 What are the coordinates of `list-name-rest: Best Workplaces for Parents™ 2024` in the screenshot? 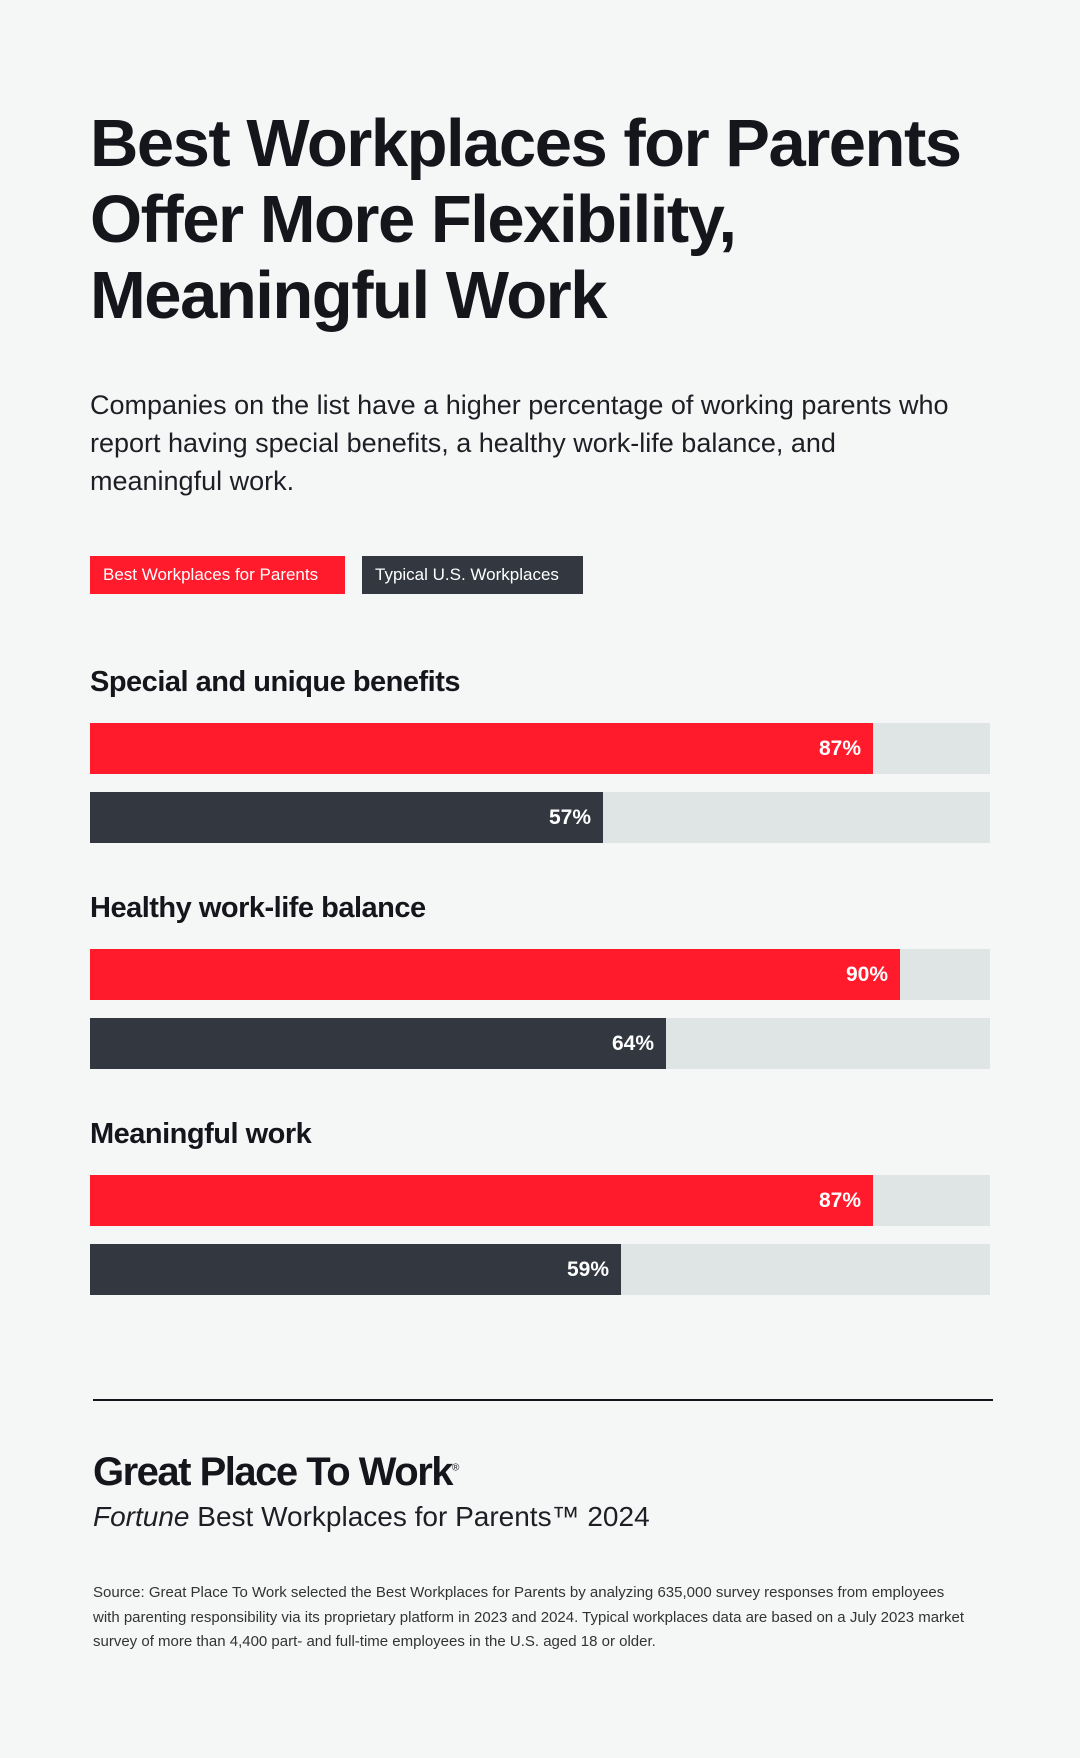 It's located at (419, 1516).